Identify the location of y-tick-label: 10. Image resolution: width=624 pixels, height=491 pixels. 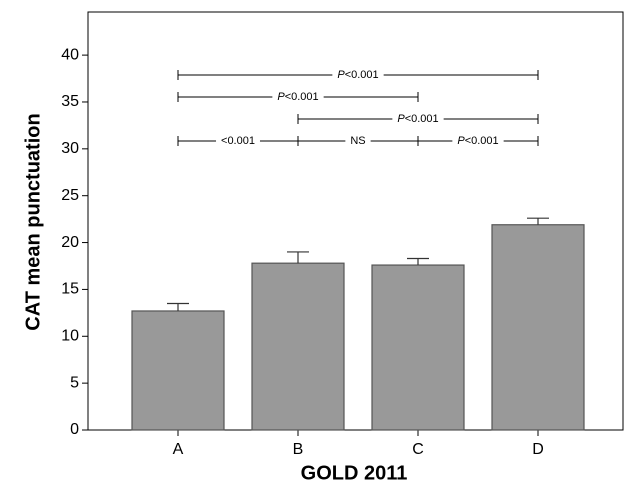
(70, 335).